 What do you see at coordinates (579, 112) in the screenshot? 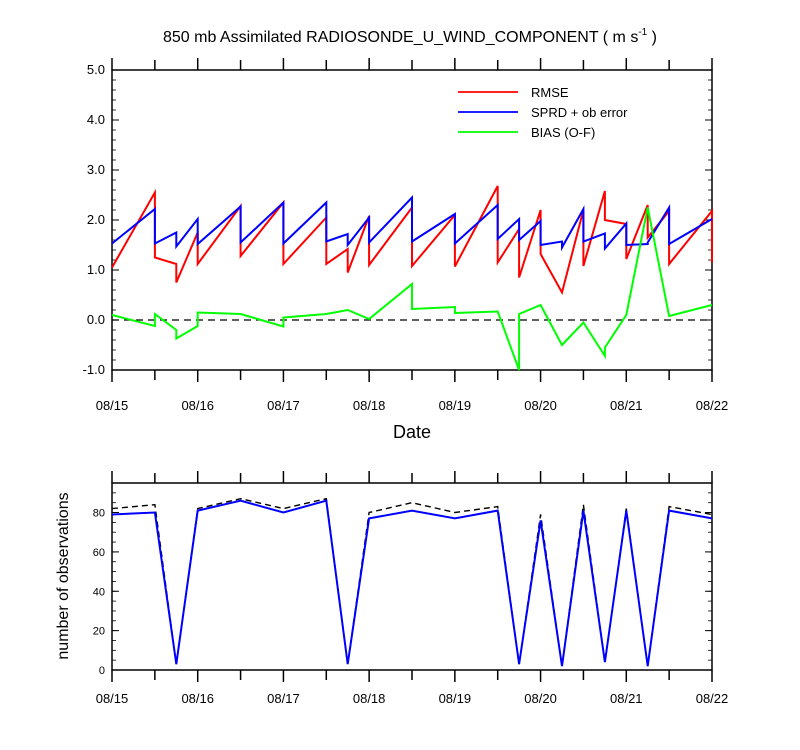
I see `legend-label: SPRD + ob error` at bounding box center [579, 112].